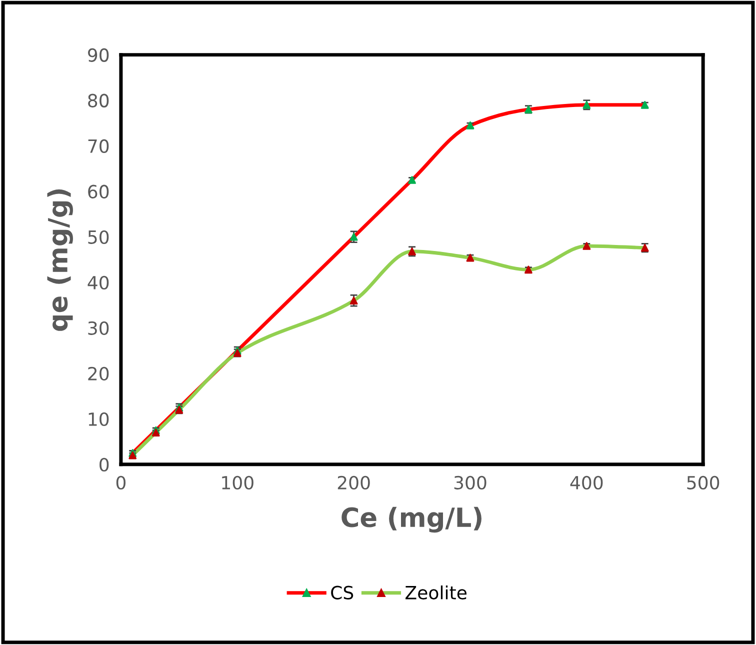 This screenshot has width=756, height=645. I want to click on y-tick-label: 30, so click(98, 328).